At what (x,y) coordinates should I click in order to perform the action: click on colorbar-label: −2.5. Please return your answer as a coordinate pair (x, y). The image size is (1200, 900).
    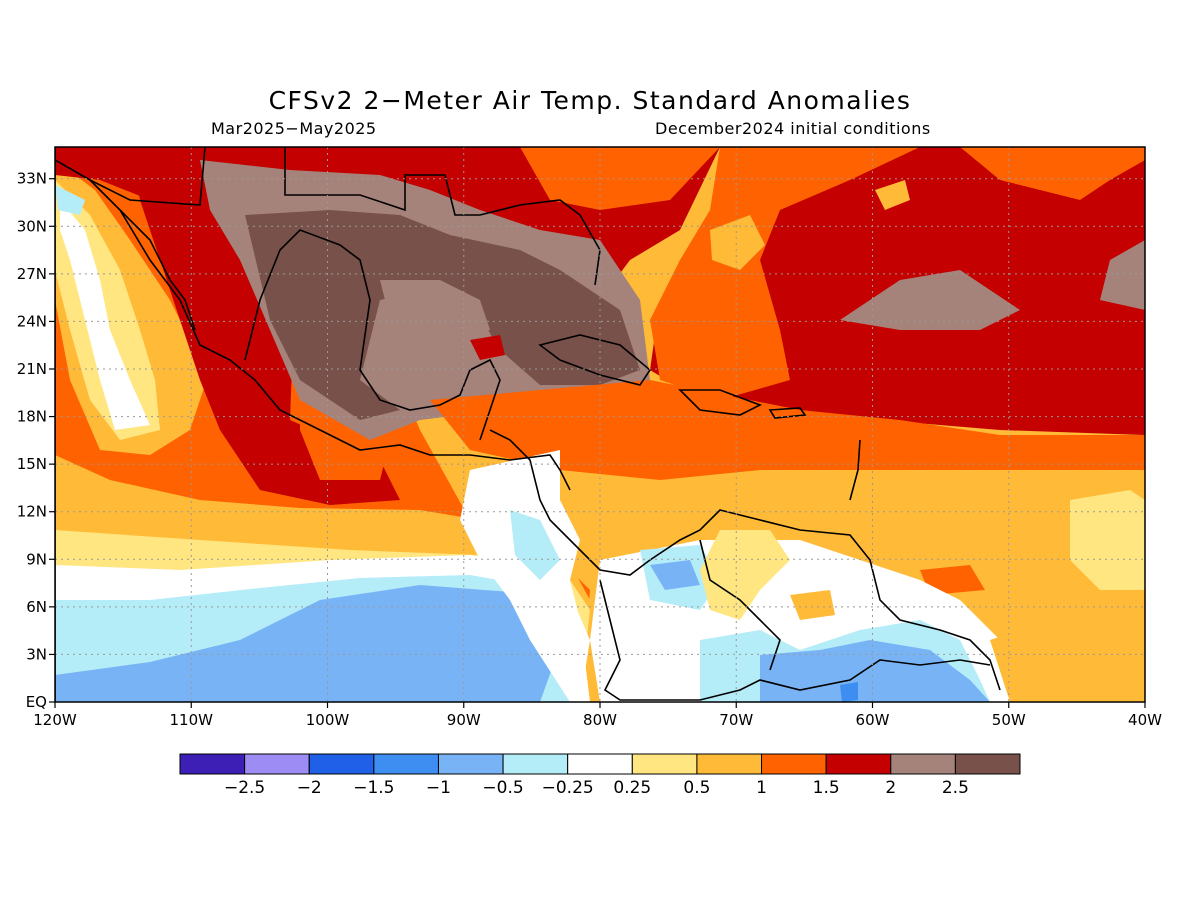
    Looking at the image, I should click on (244, 788).